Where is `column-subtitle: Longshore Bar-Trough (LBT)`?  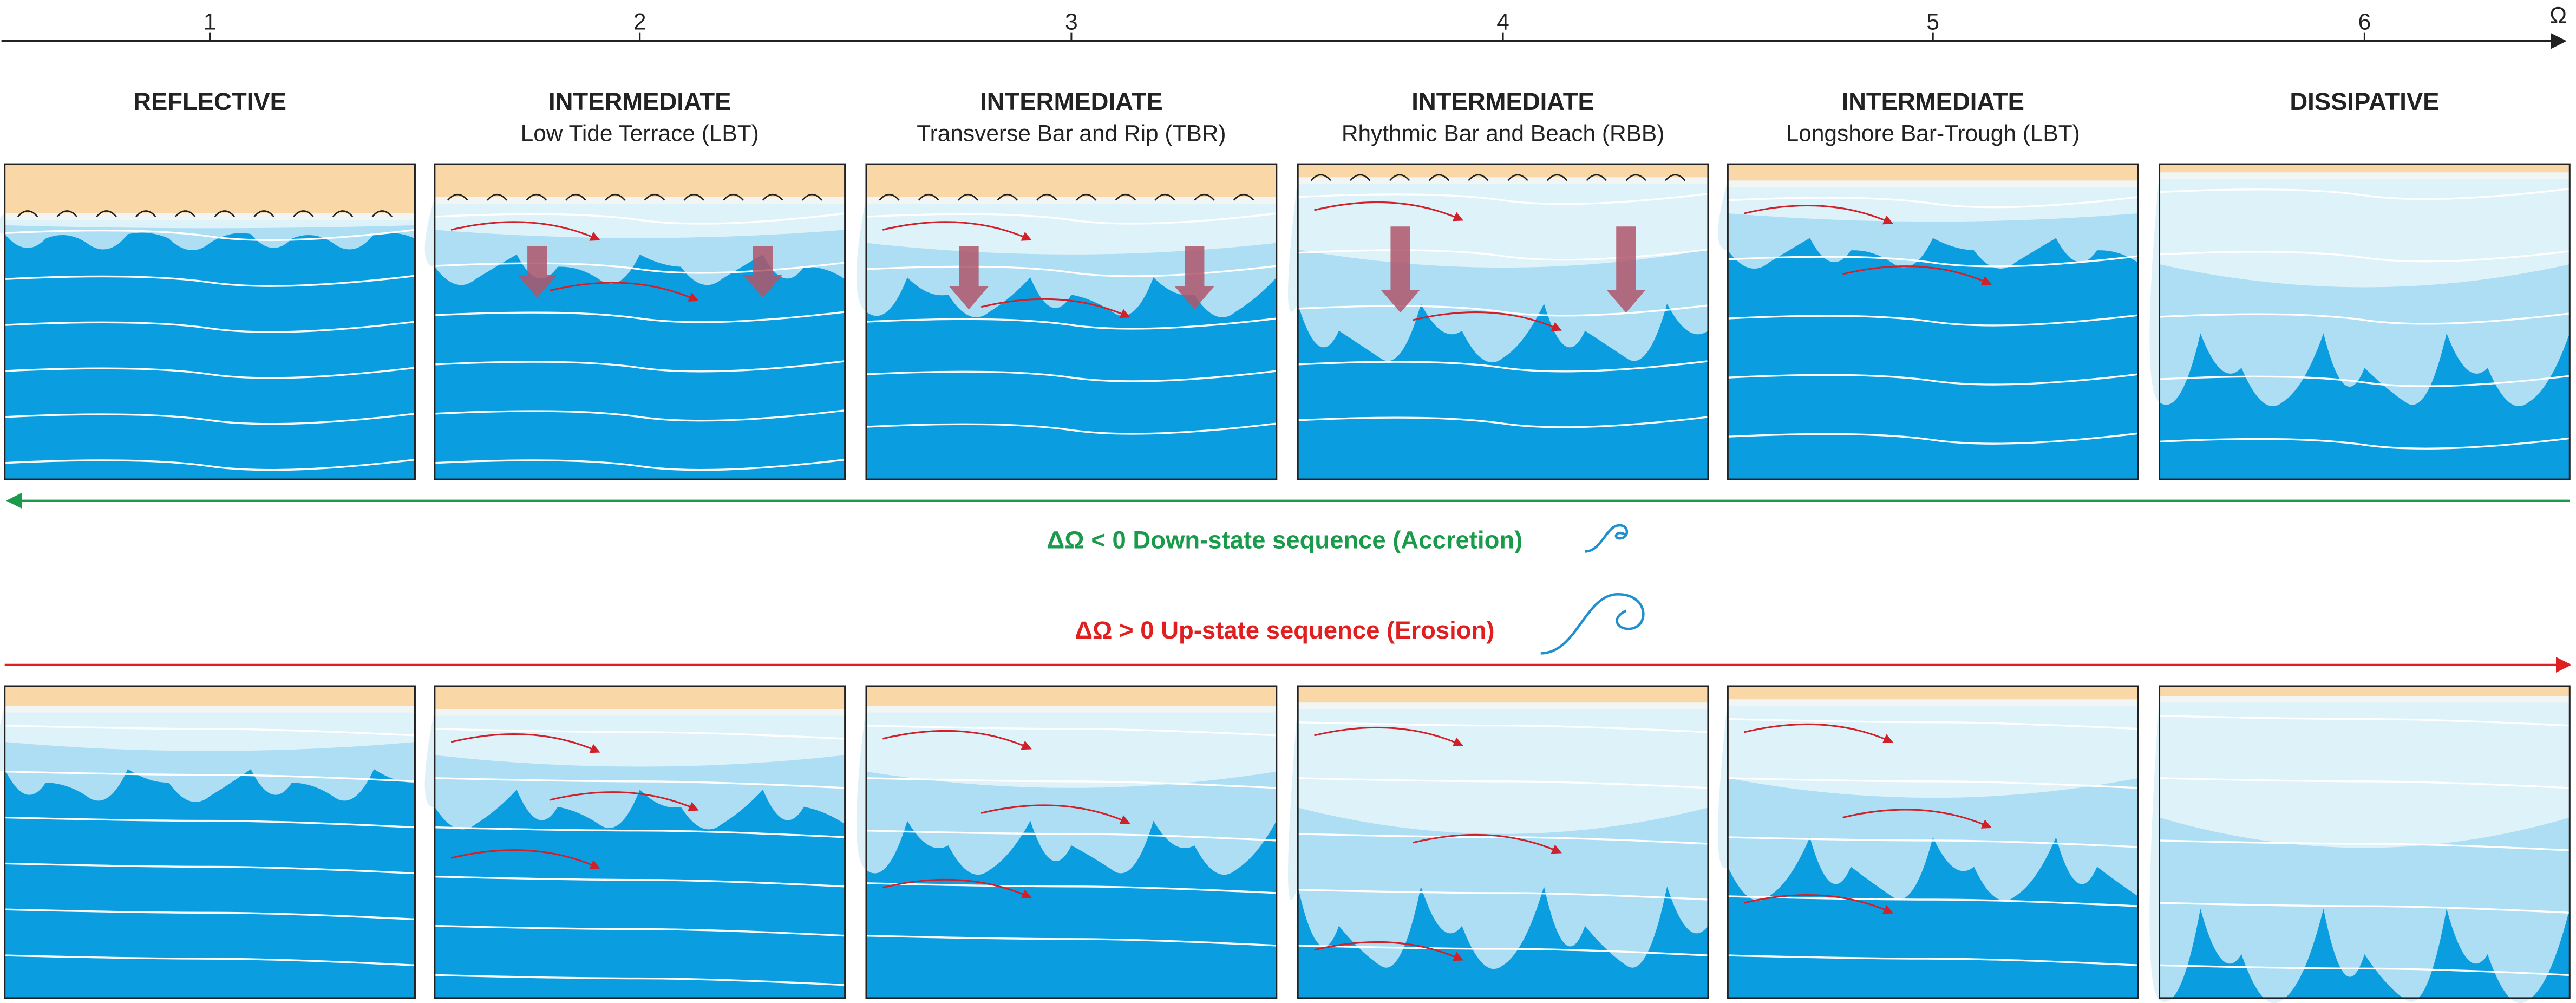 column-subtitle: Longshore Bar-Trough (LBT) is located at coordinates (1933, 133).